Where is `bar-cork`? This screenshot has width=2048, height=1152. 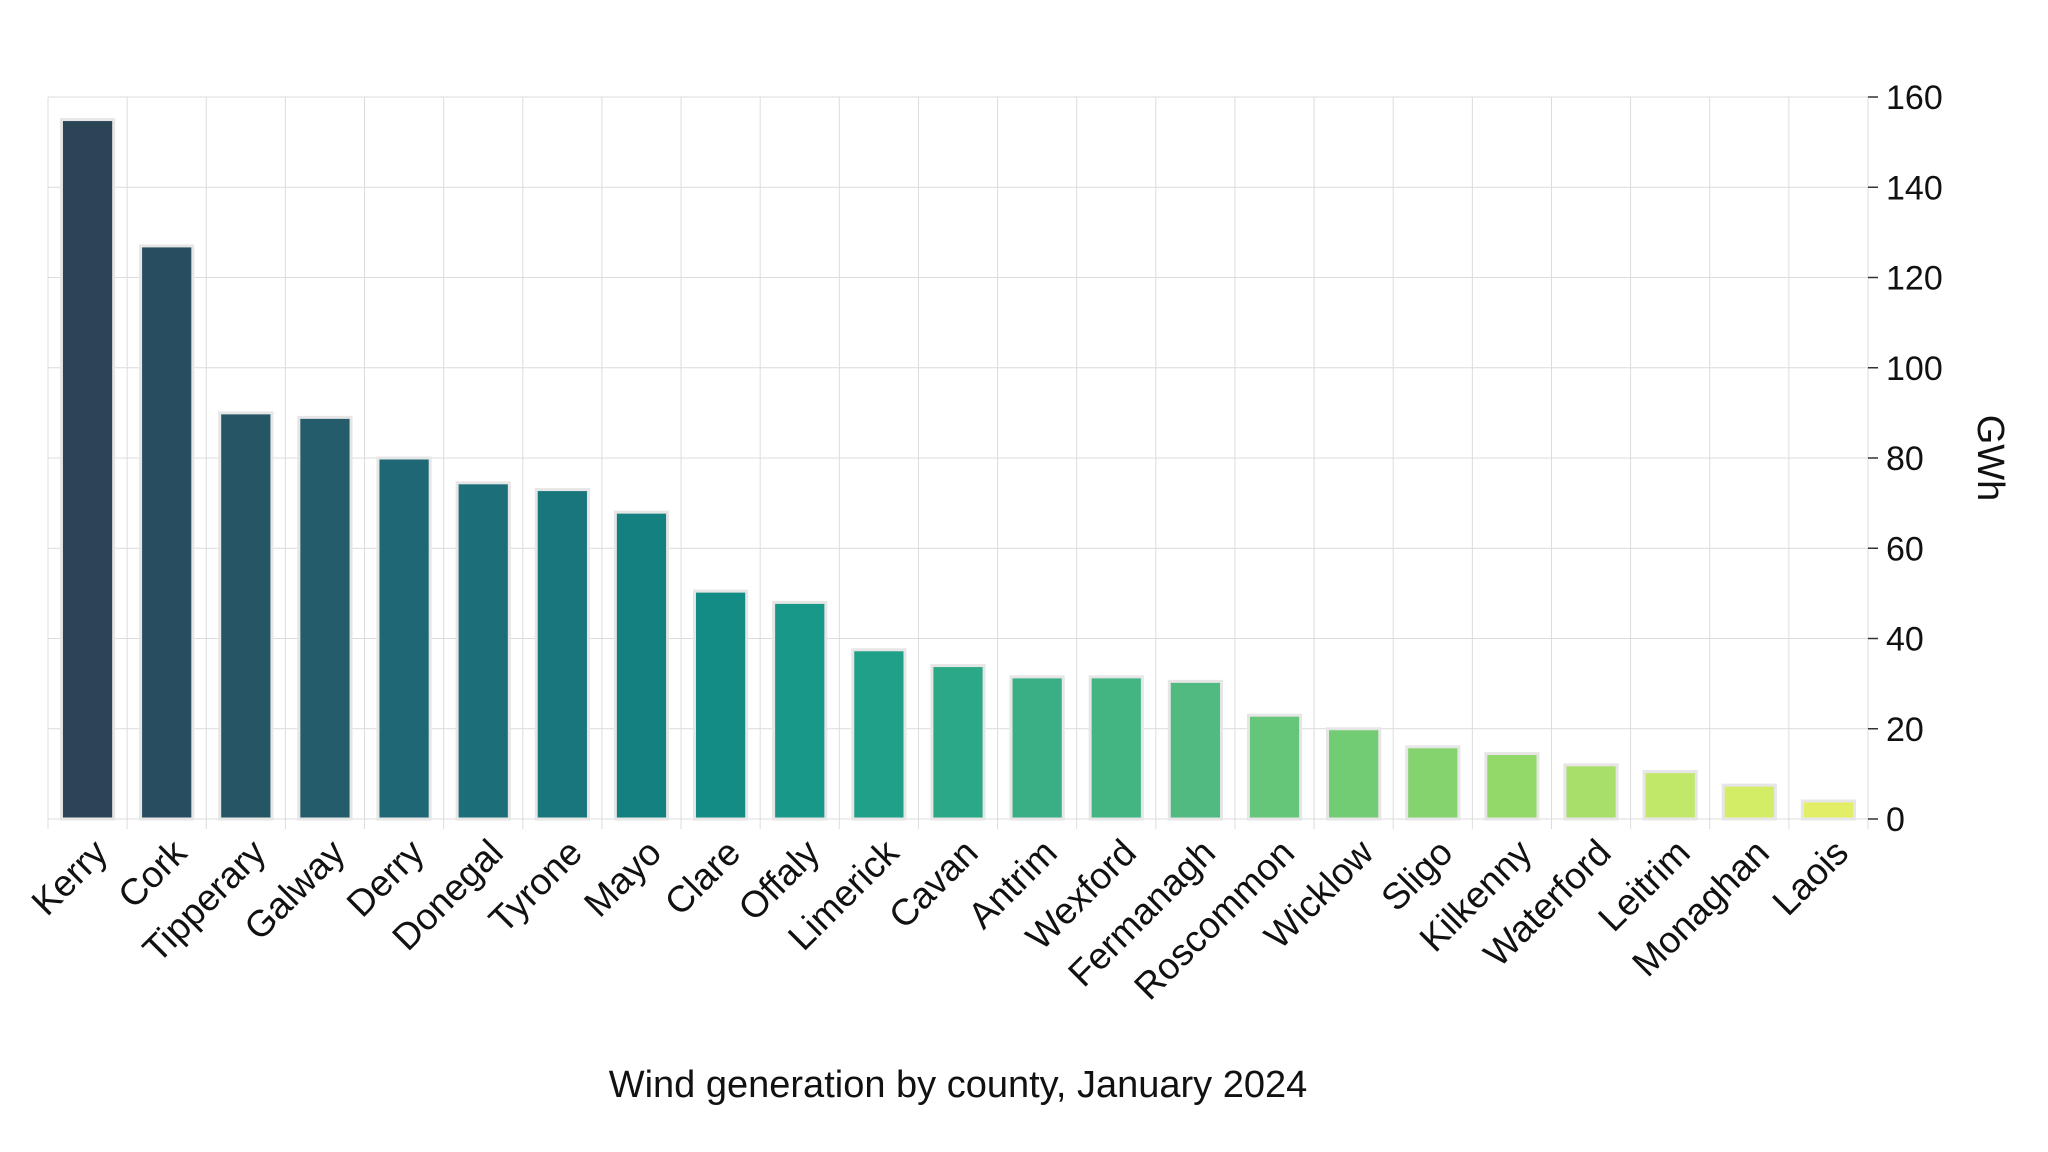 bar-cork is located at coordinates (167, 532).